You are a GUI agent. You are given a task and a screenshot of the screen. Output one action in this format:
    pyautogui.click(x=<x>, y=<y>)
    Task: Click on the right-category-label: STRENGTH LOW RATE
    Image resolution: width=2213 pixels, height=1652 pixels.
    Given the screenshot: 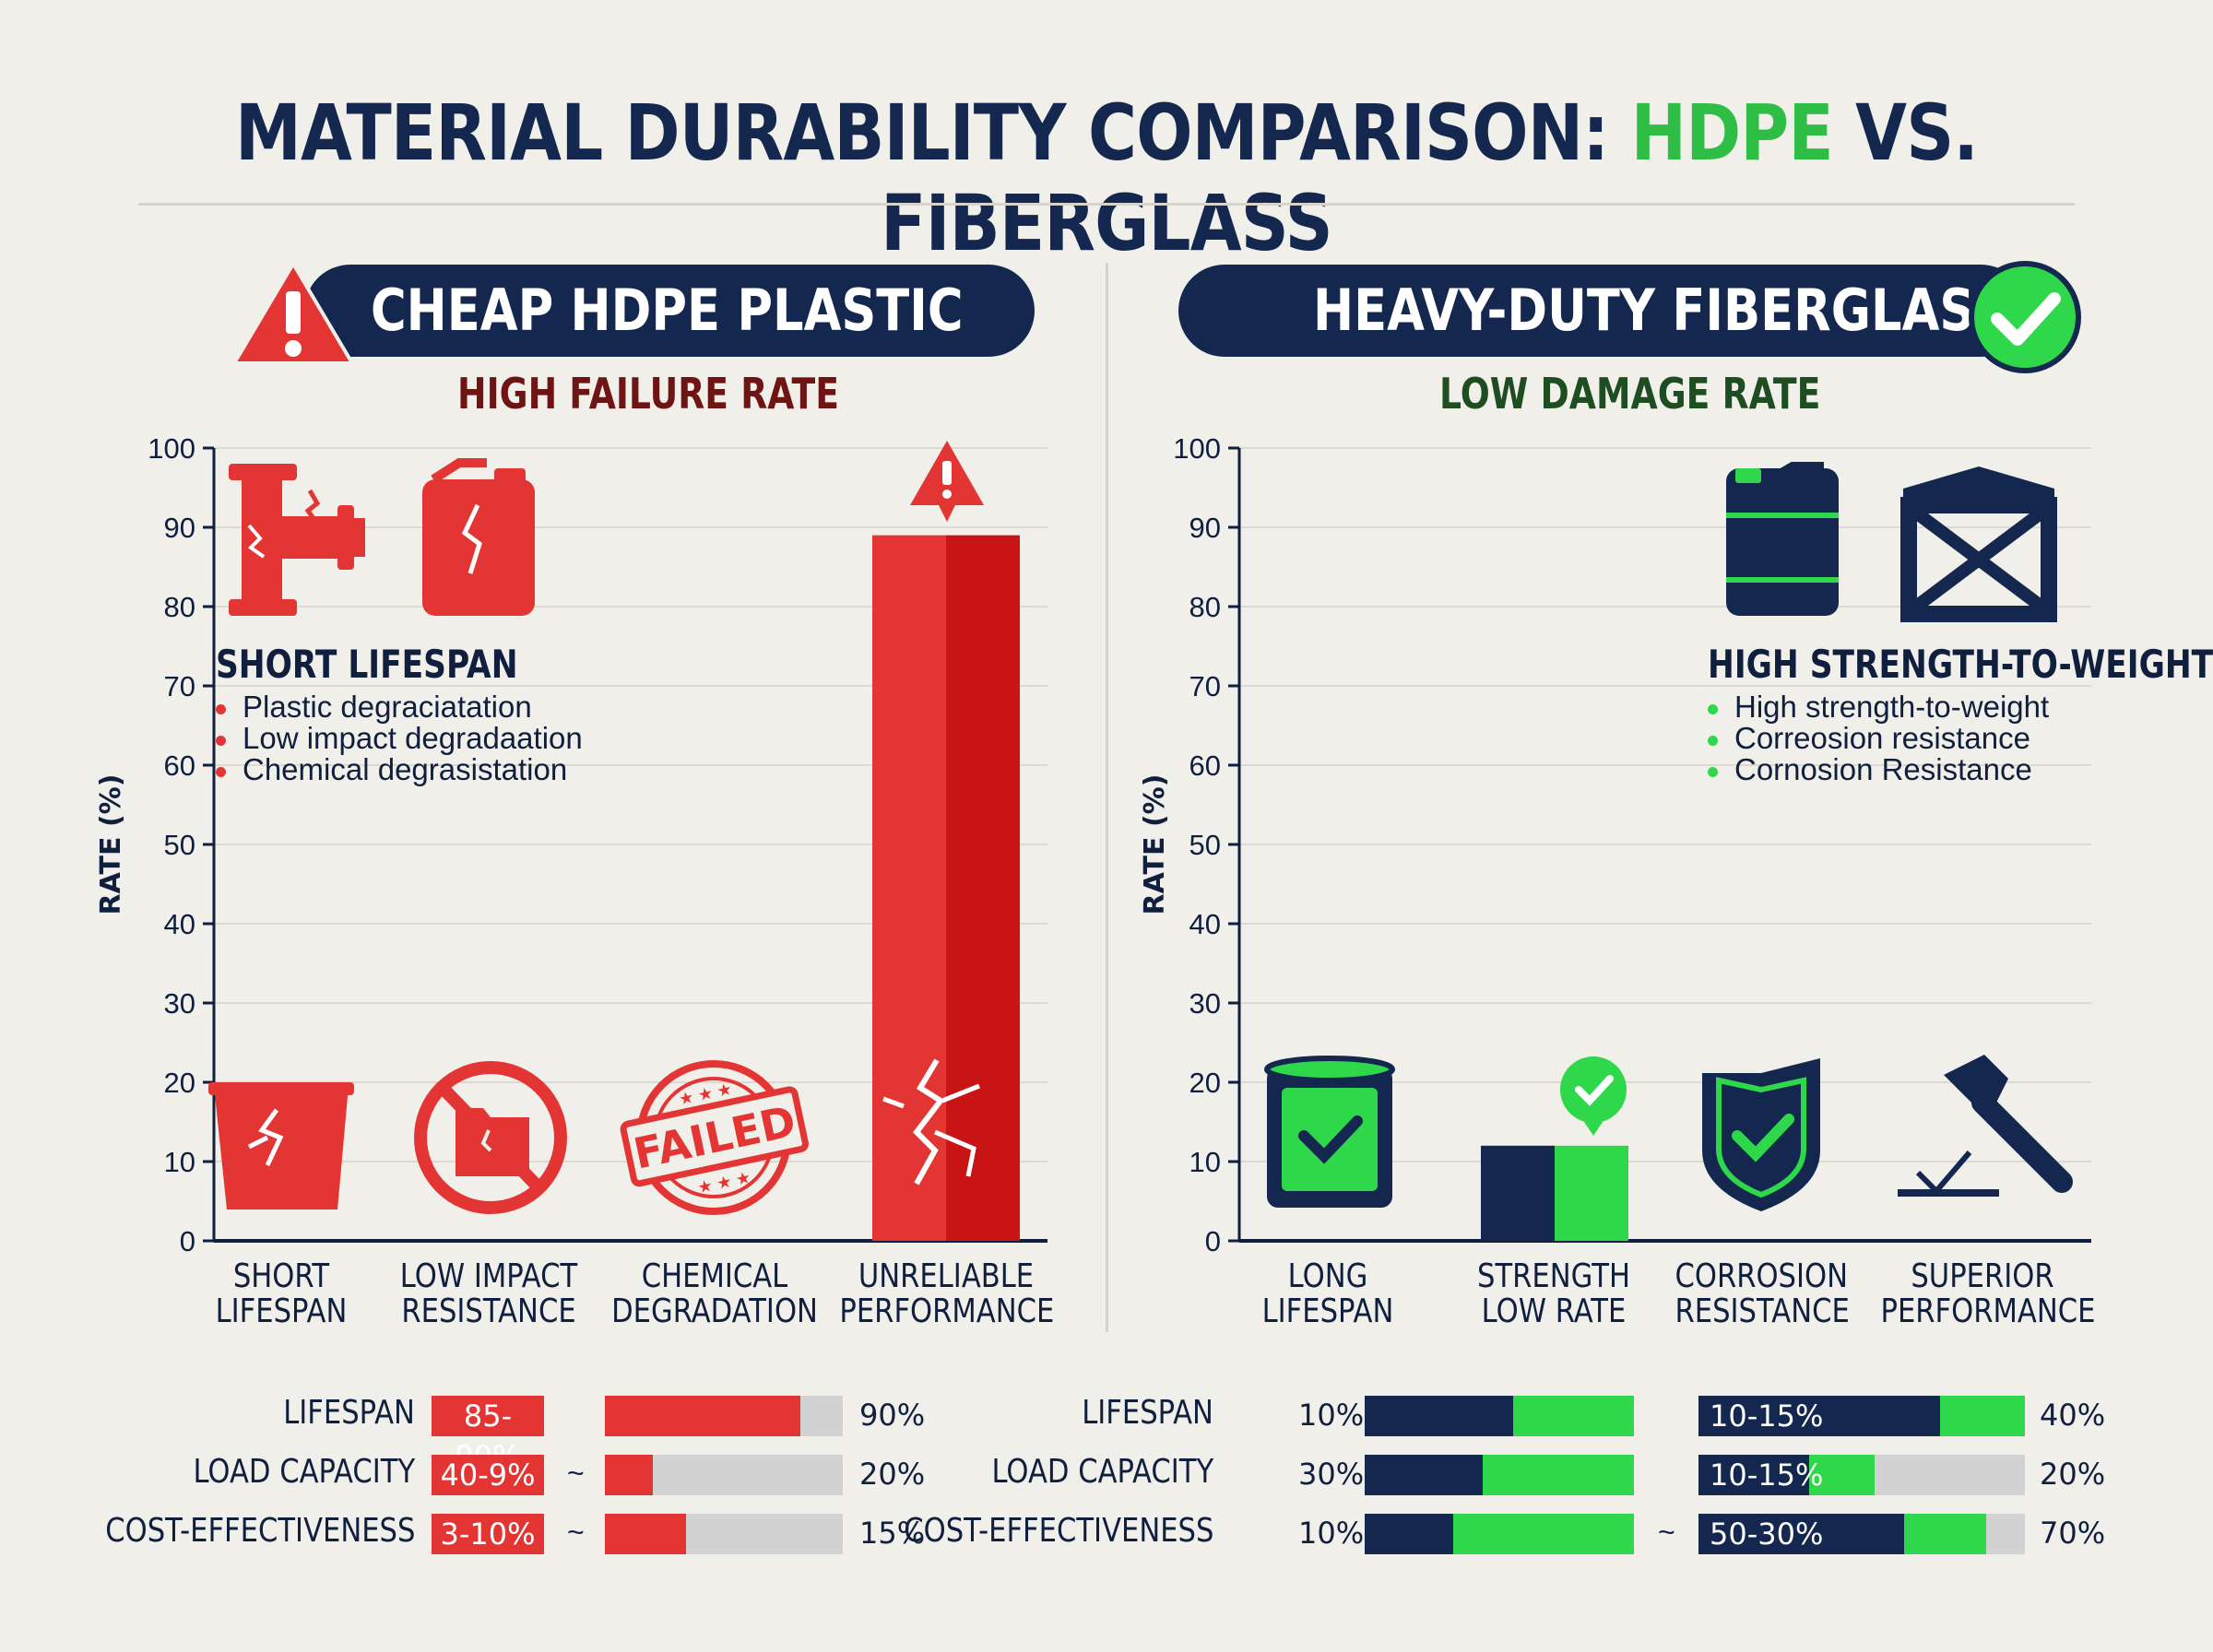 What is the action you would take?
    pyautogui.click(x=1553, y=1293)
    